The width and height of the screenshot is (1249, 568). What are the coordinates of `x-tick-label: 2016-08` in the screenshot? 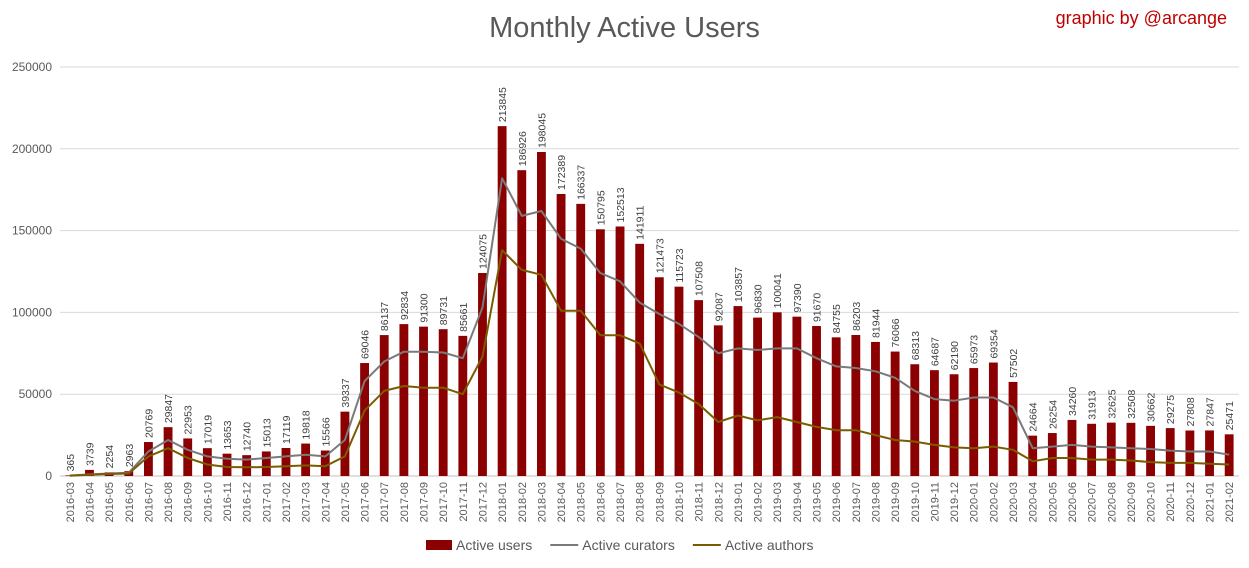 It's located at (169, 502).